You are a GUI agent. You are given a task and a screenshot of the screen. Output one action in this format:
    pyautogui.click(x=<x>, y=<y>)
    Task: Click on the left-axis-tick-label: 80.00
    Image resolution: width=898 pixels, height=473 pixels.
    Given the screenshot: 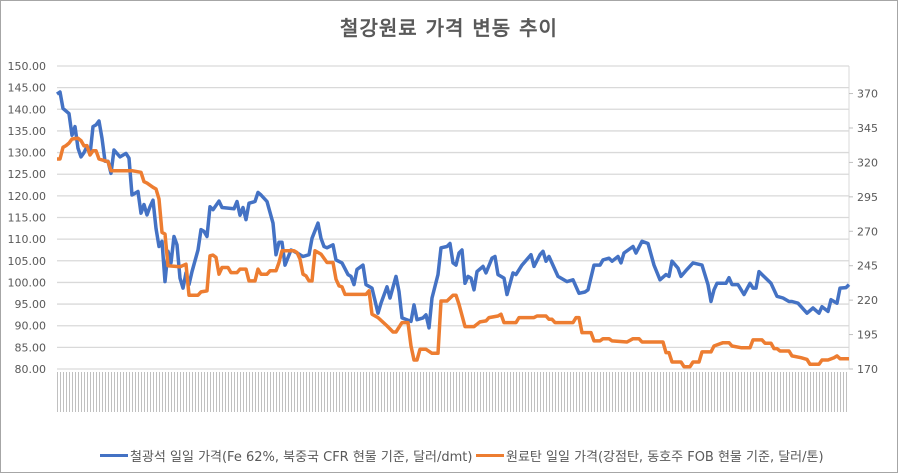 What is the action you would take?
    pyautogui.click(x=31, y=369)
    